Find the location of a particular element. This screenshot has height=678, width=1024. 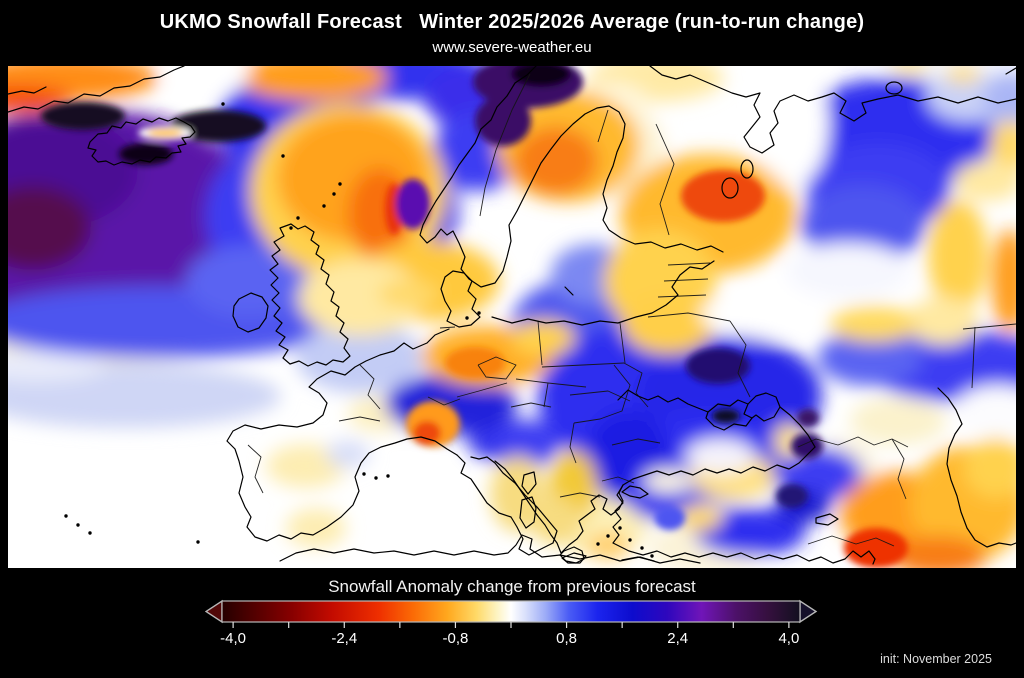

init-label: init: November 2025 is located at coordinates (936, 659).